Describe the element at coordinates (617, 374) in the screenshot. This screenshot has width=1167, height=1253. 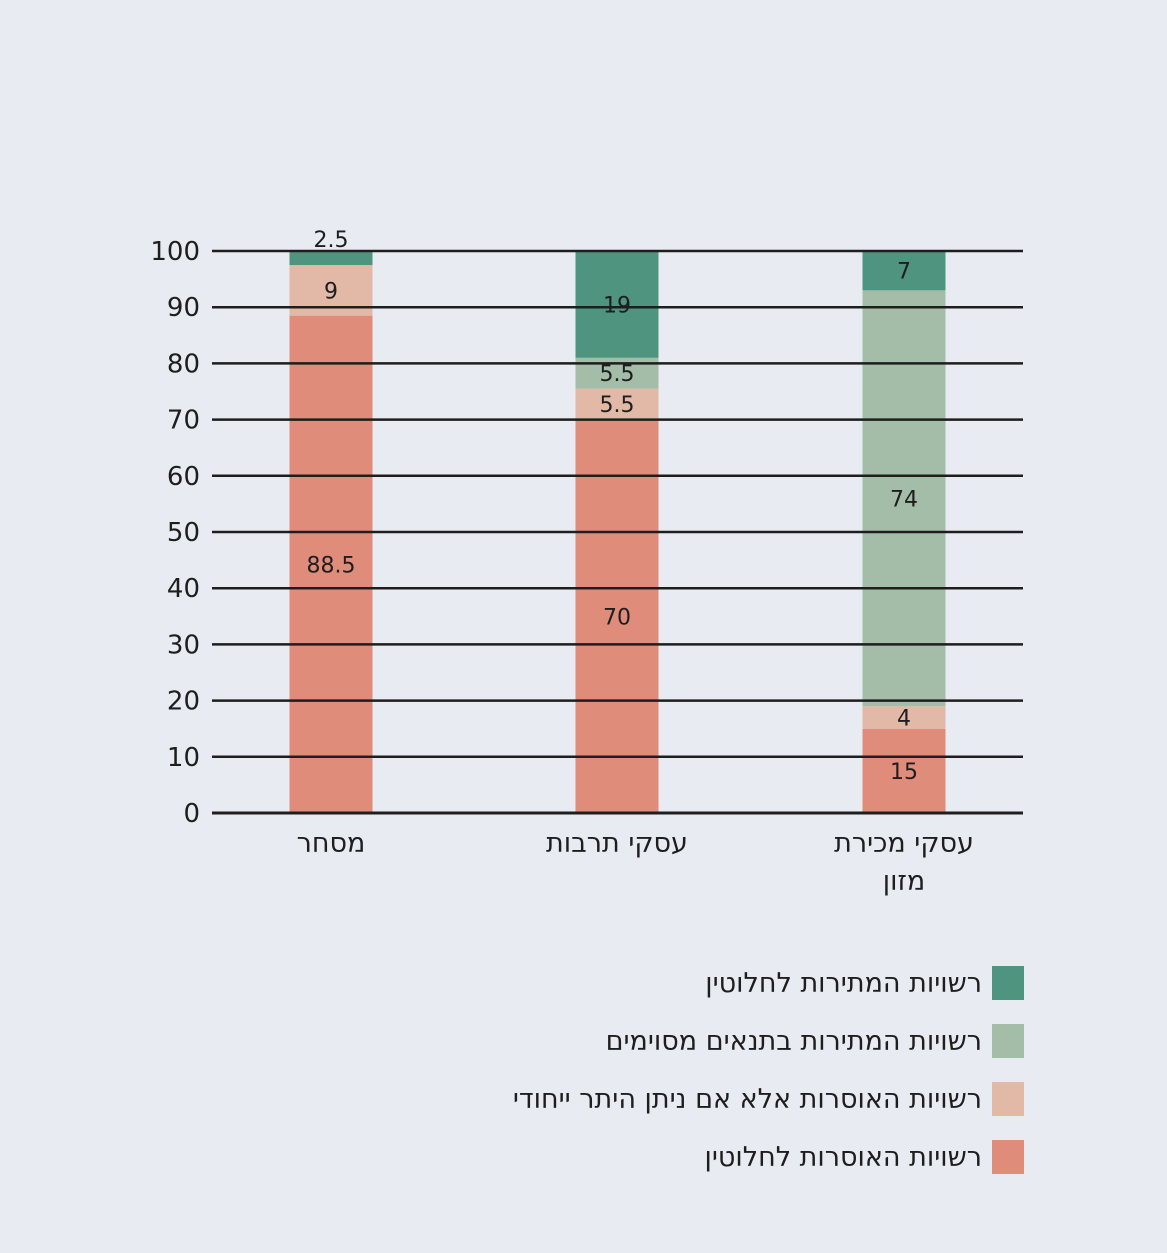
I see `data-label-1-2: 5.5` at that location.